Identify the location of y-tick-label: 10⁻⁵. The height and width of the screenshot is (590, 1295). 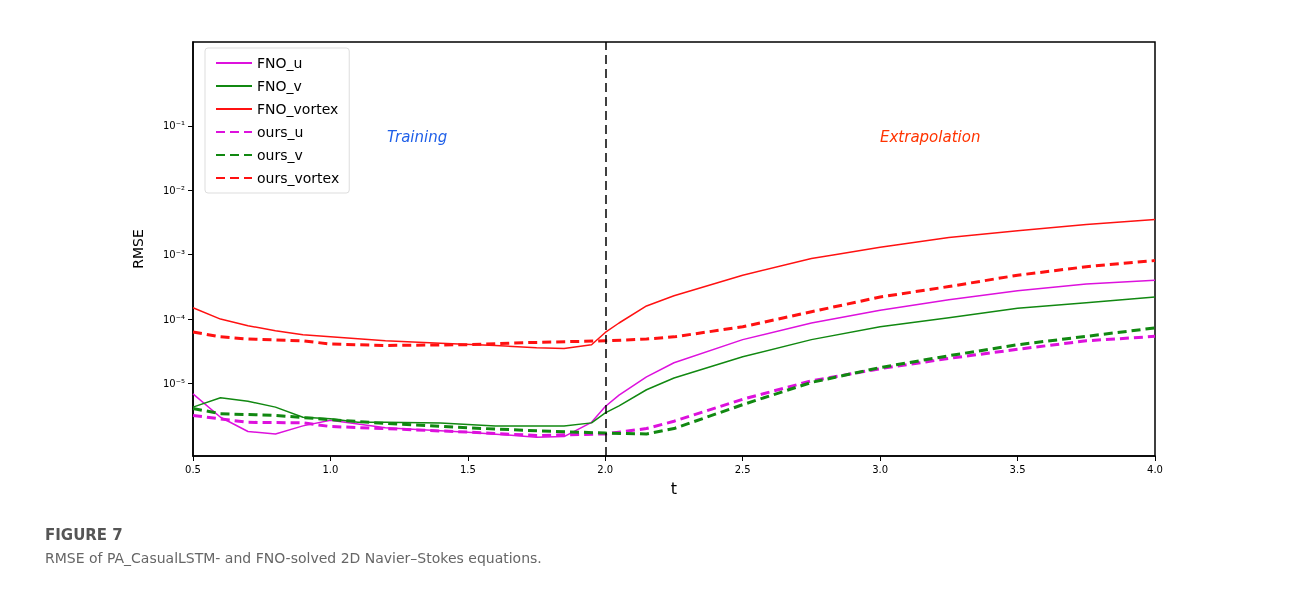
(173, 384).